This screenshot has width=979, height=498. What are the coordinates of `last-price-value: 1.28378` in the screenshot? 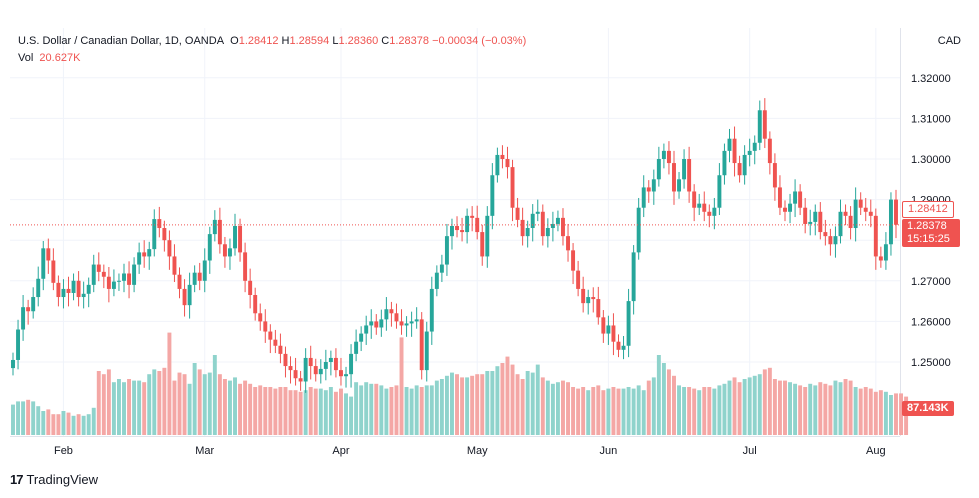 It's located at (927, 226).